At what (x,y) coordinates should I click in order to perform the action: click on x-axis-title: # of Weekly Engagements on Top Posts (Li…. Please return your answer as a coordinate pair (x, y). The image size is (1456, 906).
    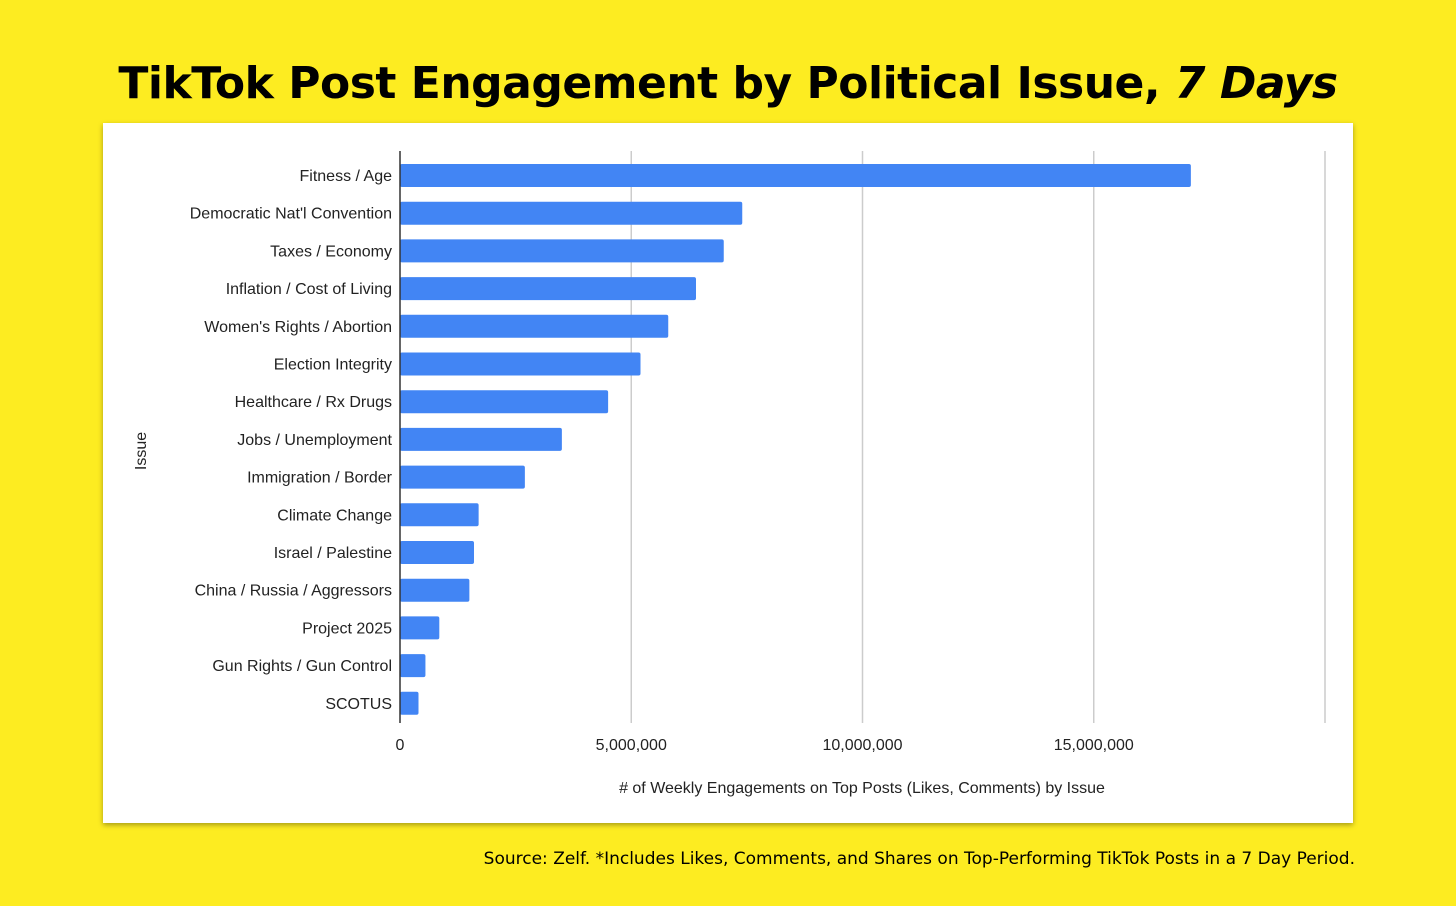
    Looking at the image, I should click on (862, 788).